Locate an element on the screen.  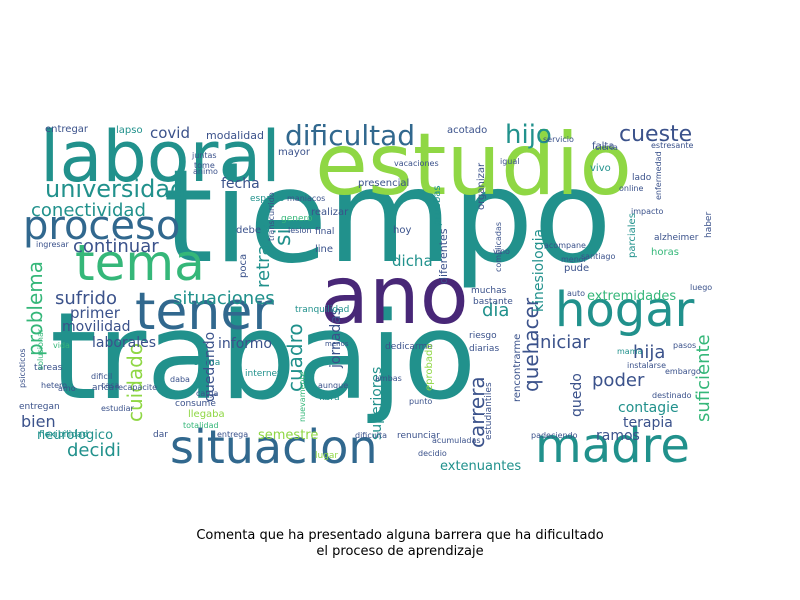
word-instalarse: instalarse is located at coordinates (647, 365).